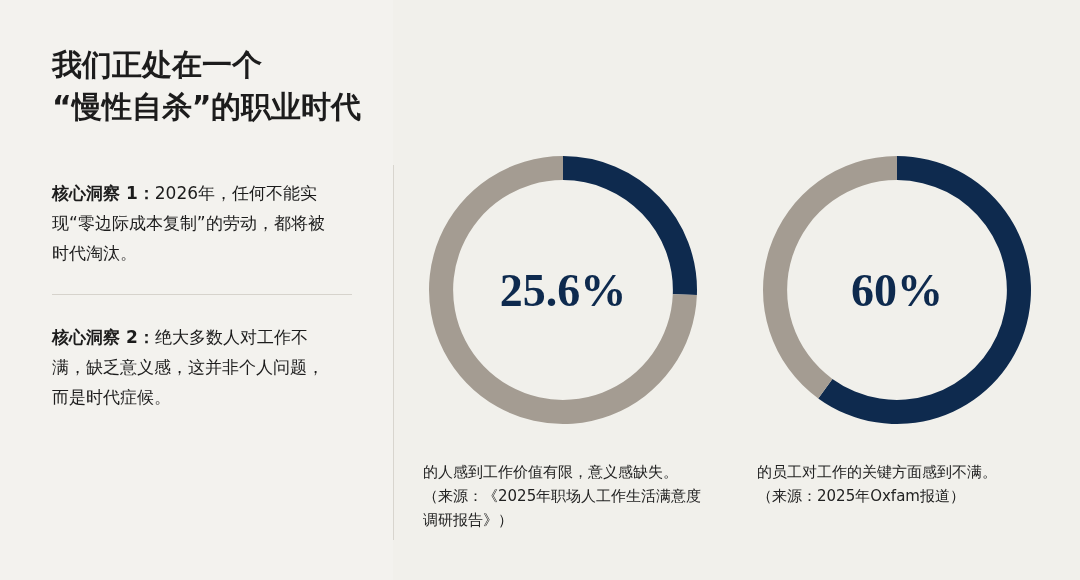 The width and height of the screenshot is (1080, 580). What do you see at coordinates (207, 86) in the screenshot?
I see `text: 我们正处在一个 “慢性自杀”的职业时代` at bounding box center [207, 86].